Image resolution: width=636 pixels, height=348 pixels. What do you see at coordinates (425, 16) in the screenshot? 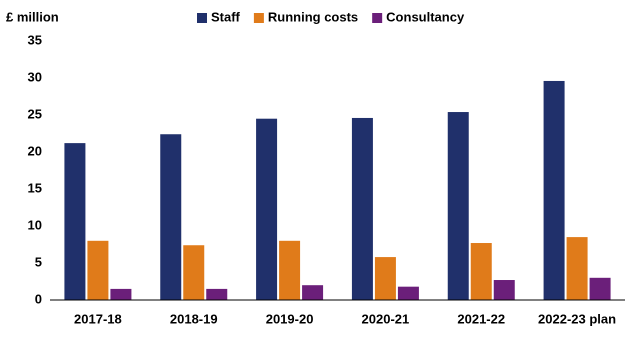
I see `legend-label: Consultancy` at bounding box center [425, 16].